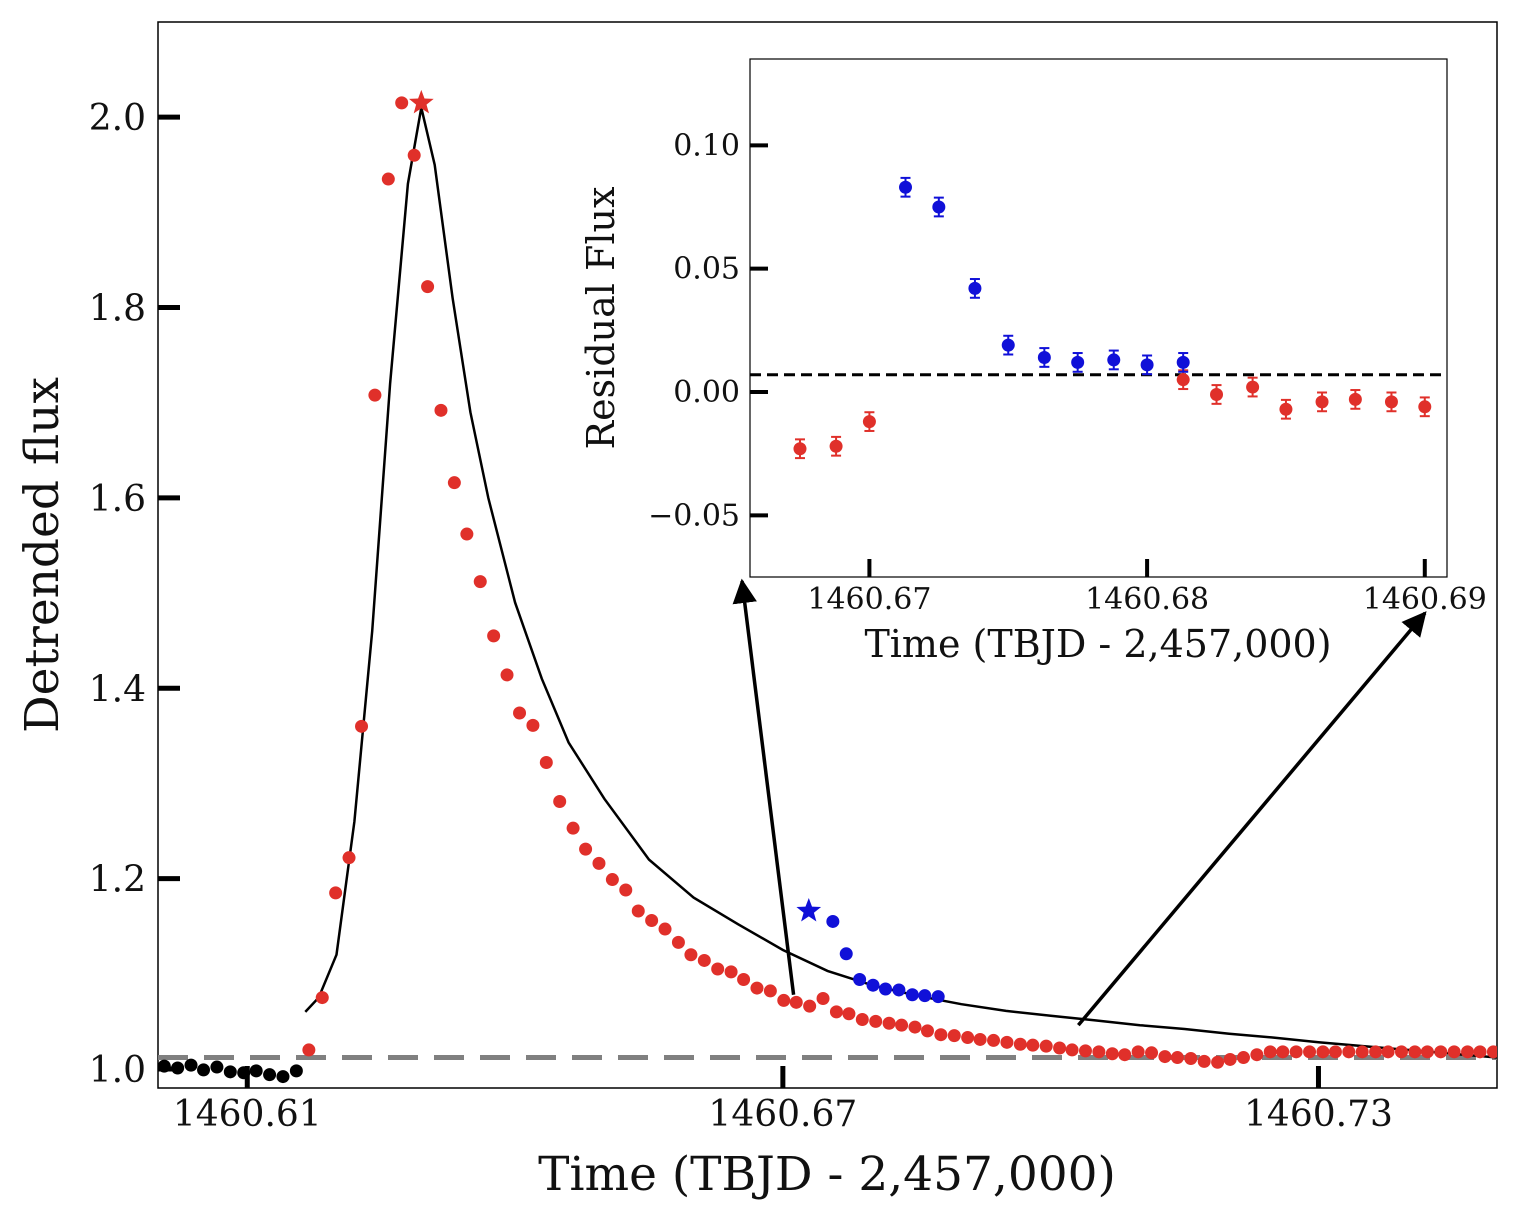 The height and width of the screenshot is (1210, 1534). I want to click on zoom-arrow, so click(764, 786).